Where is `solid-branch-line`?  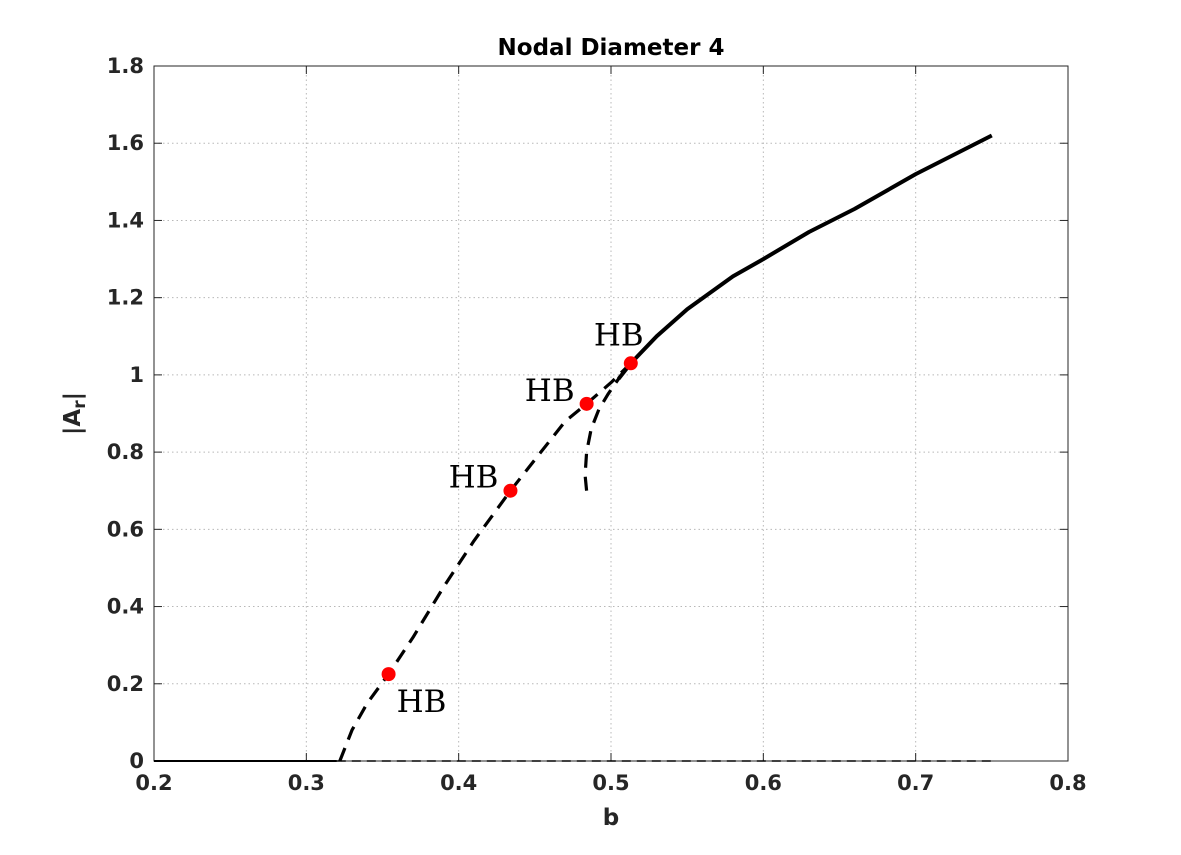
solid-branch-line is located at coordinates (805, 257).